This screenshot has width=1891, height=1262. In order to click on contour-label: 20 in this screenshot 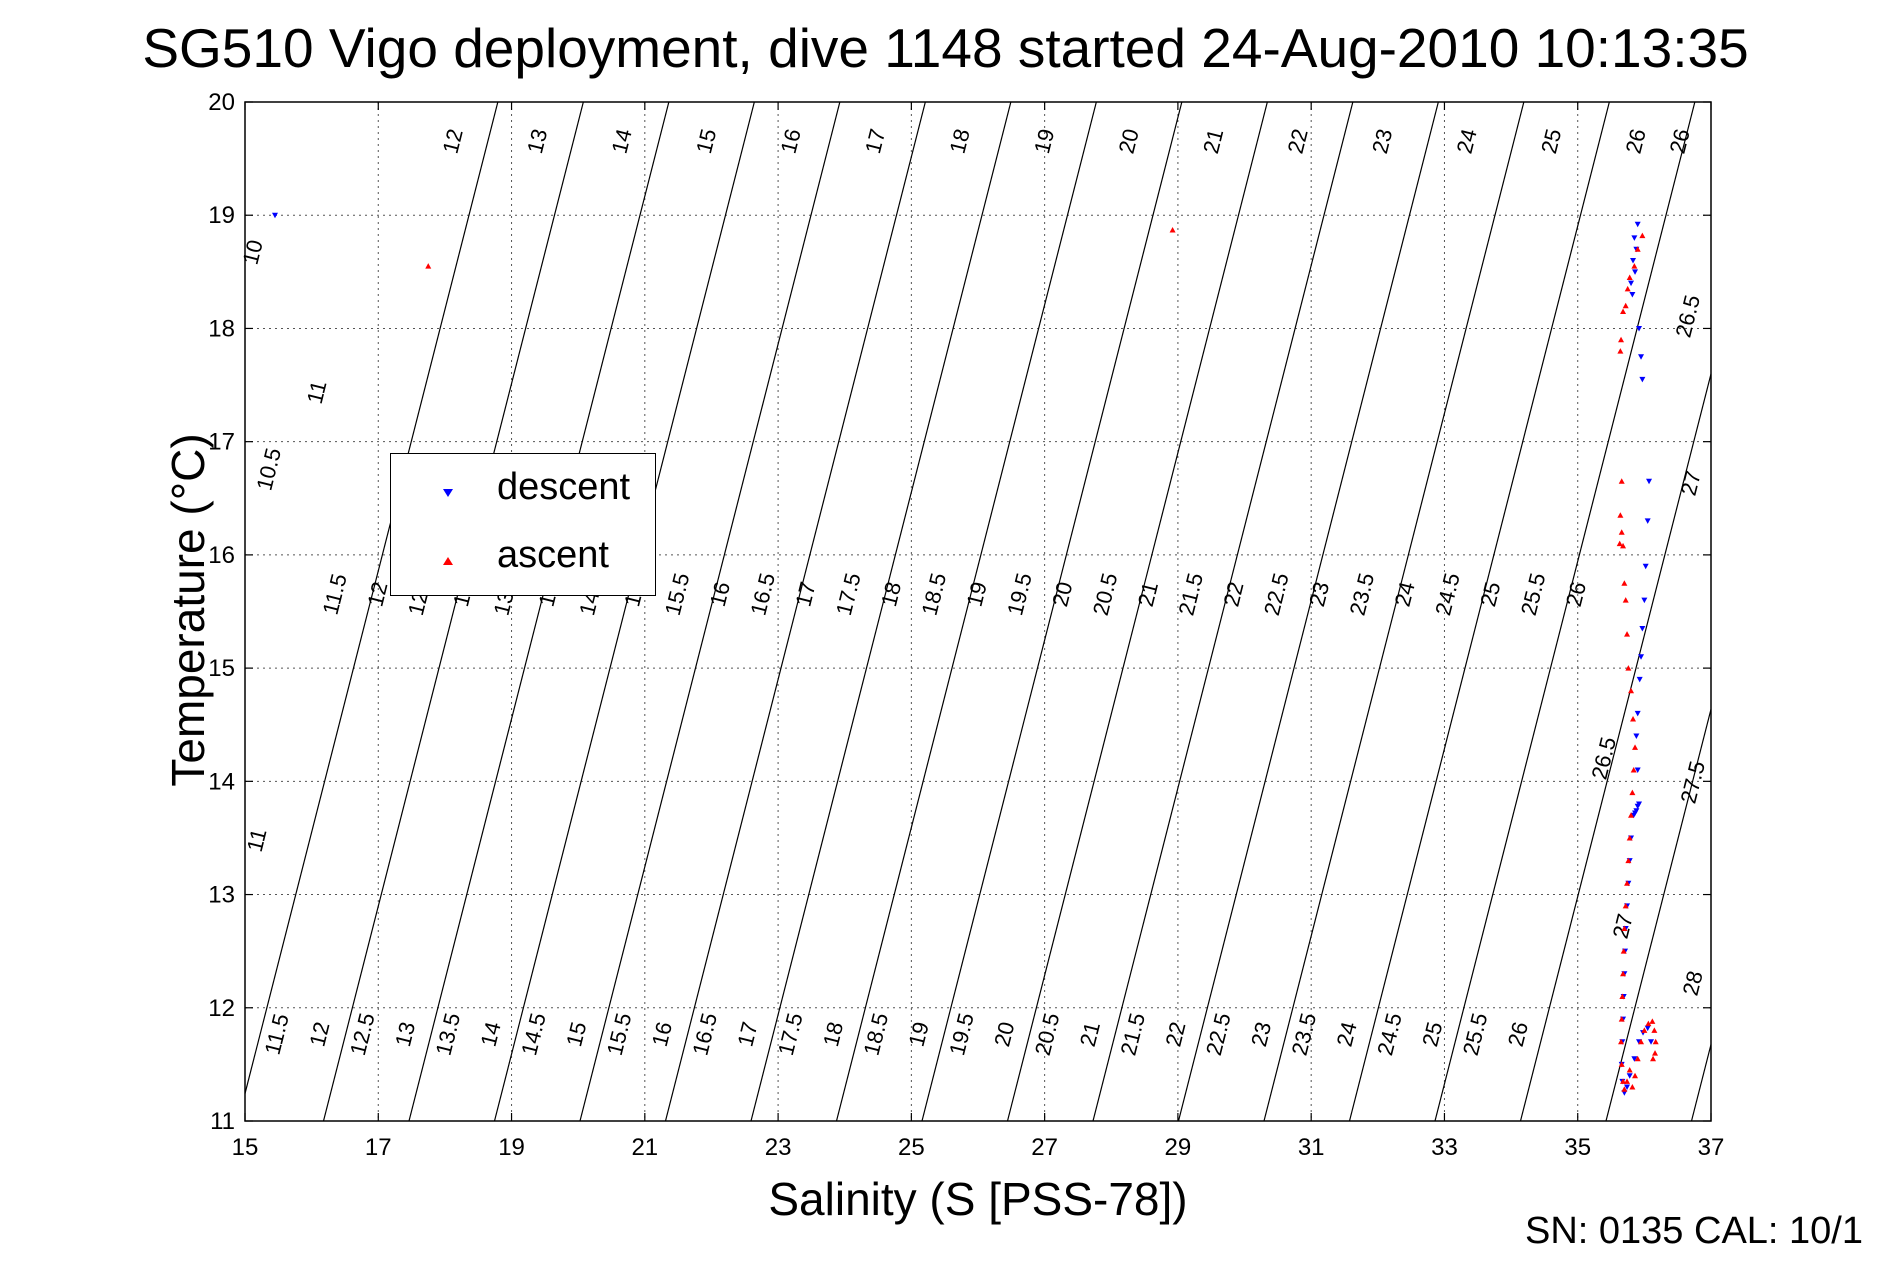, I will do `click(1004, 1034)`.